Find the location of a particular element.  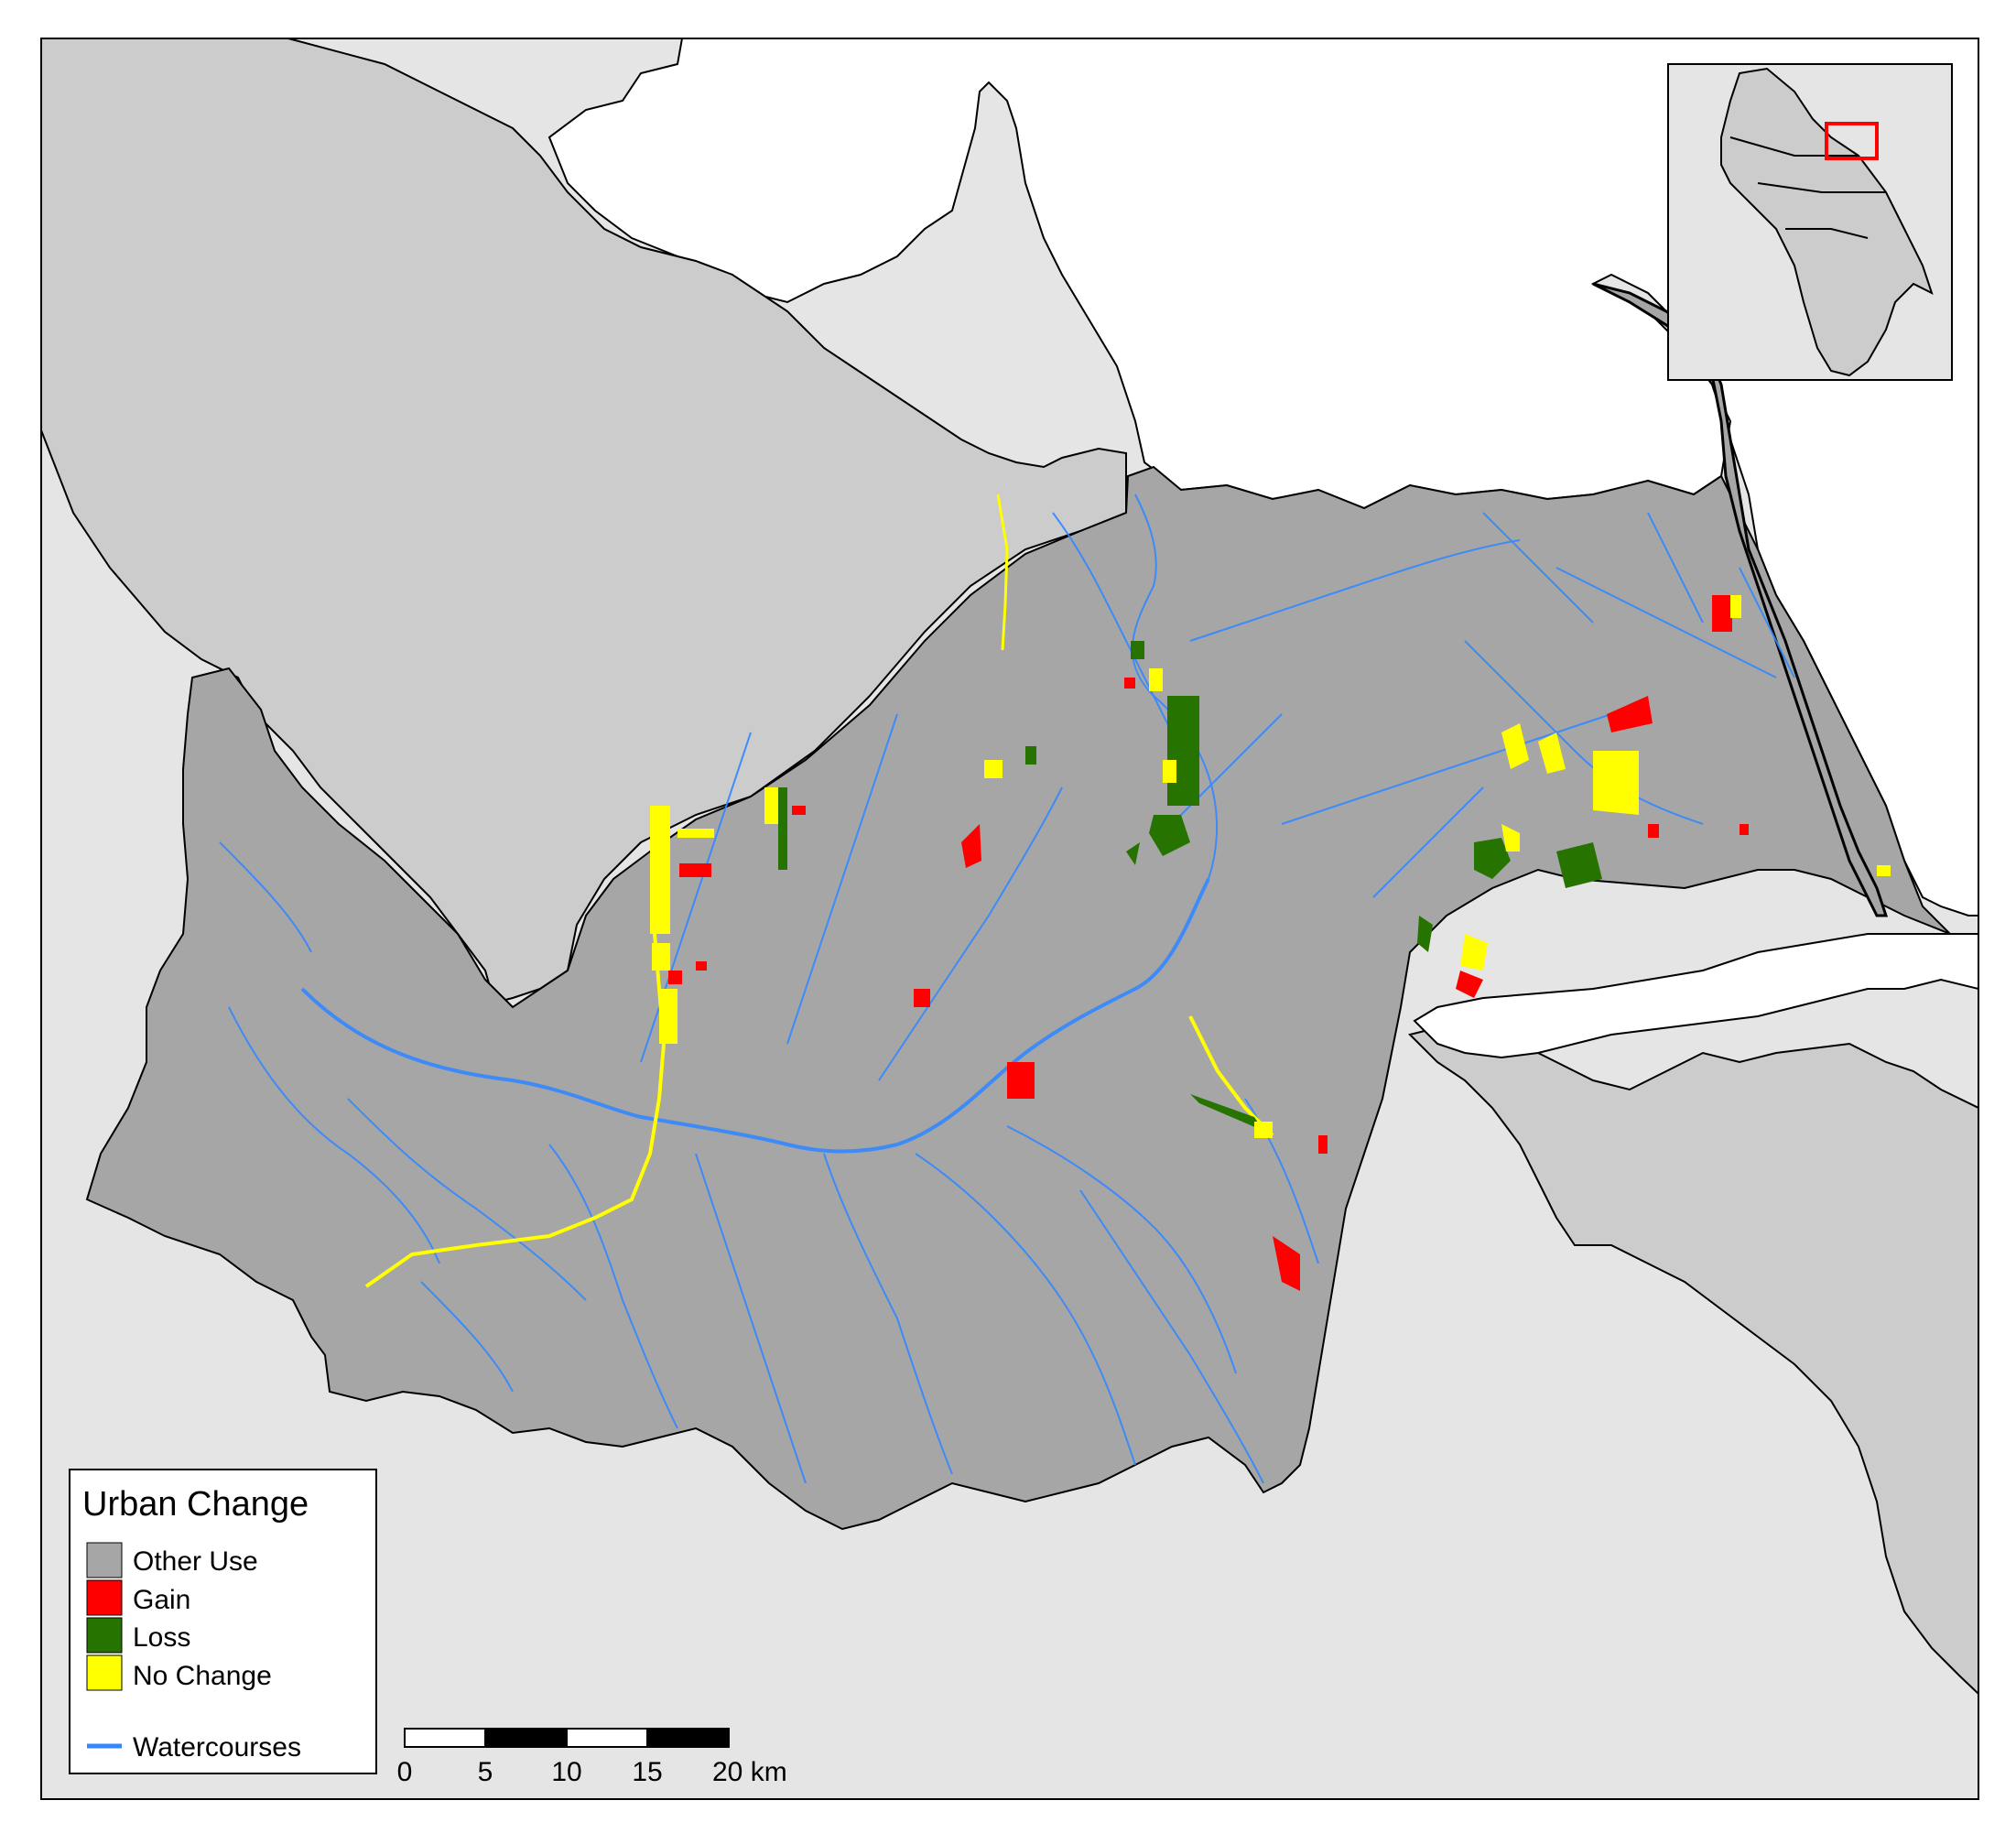

legend-label-loss: Loss is located at coordinates (161, 1637).